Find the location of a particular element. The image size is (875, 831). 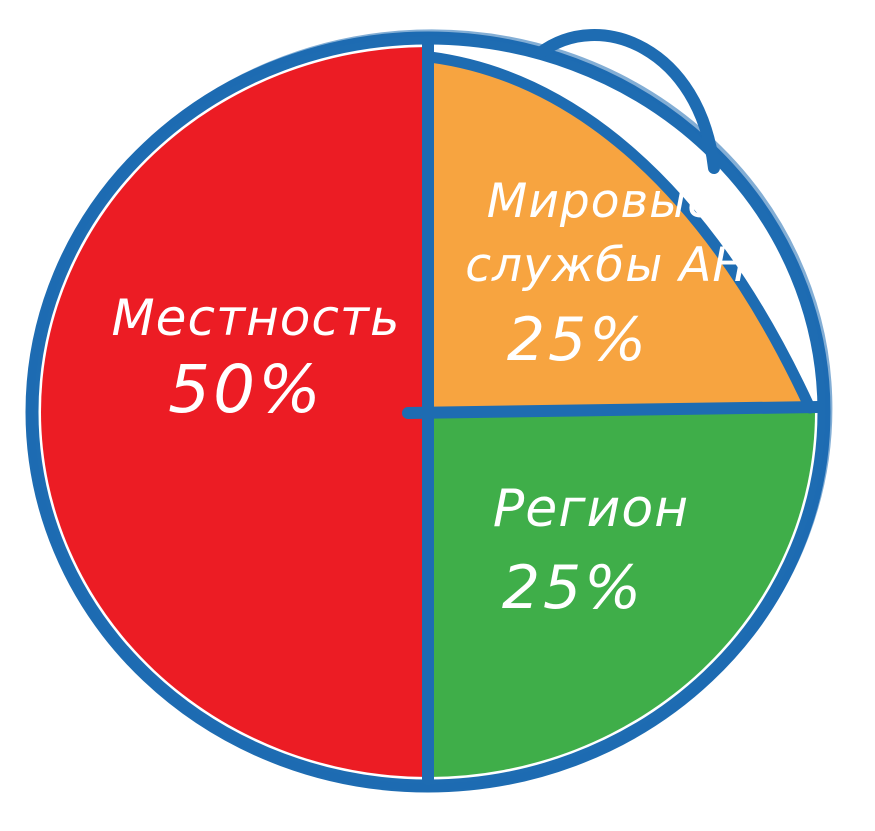

label-world-services-line1: Мировые is located at coordinates (602, 201).